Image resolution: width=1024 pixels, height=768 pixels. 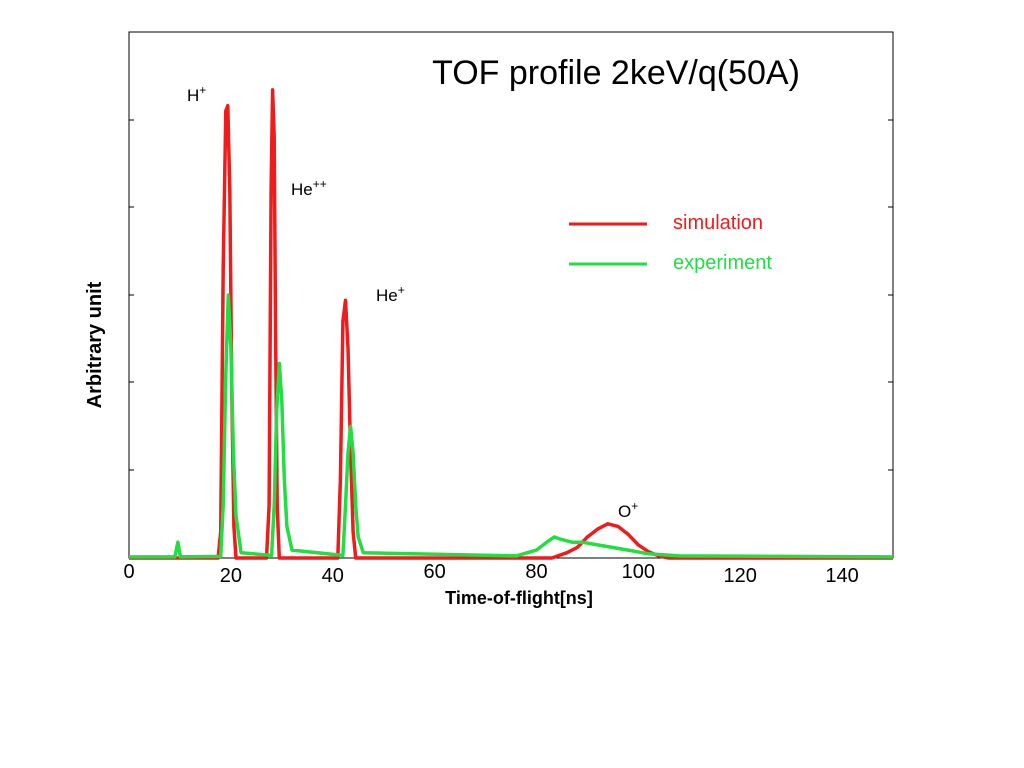 I want to click on x-tick-label-2: 40, so click(x=333, y=576).